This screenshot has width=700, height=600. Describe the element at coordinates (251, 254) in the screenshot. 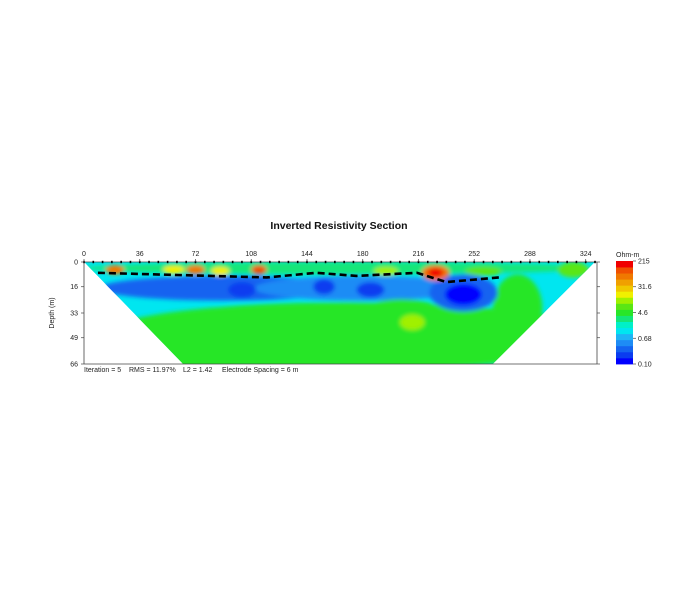

I see `x-tick-label: 108` at that location.